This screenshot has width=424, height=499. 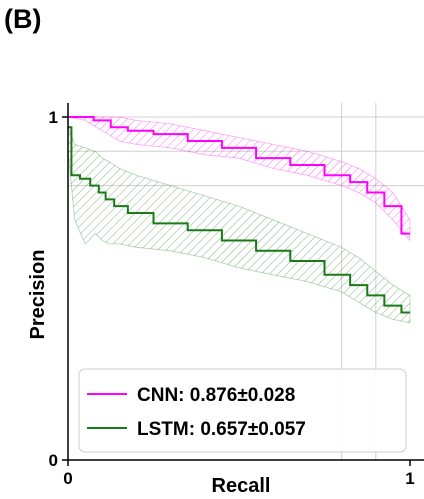 I want to click on y-axis-title: Precision, so click(x=38, y=294).